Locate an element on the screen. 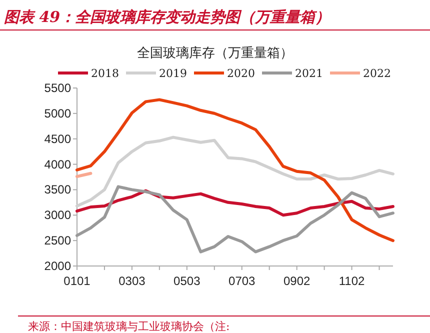 The width and height of the screenshot is (430, 333). y-tick-label: 2500 is located at coordinates (58, 241).